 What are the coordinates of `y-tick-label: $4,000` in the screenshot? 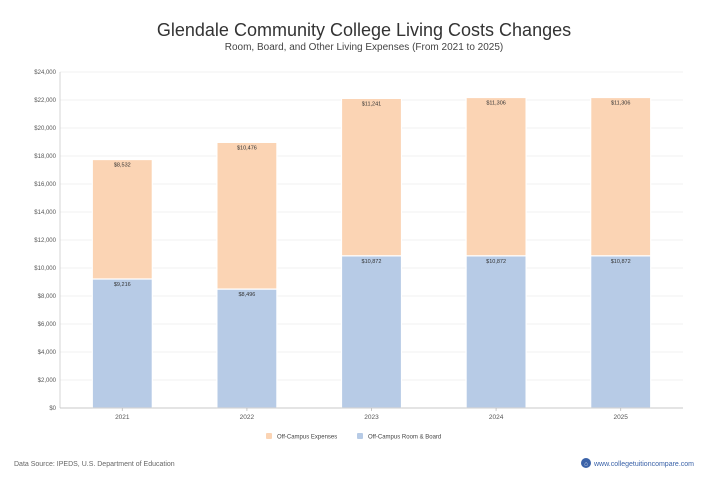 It's located at (47, 353).